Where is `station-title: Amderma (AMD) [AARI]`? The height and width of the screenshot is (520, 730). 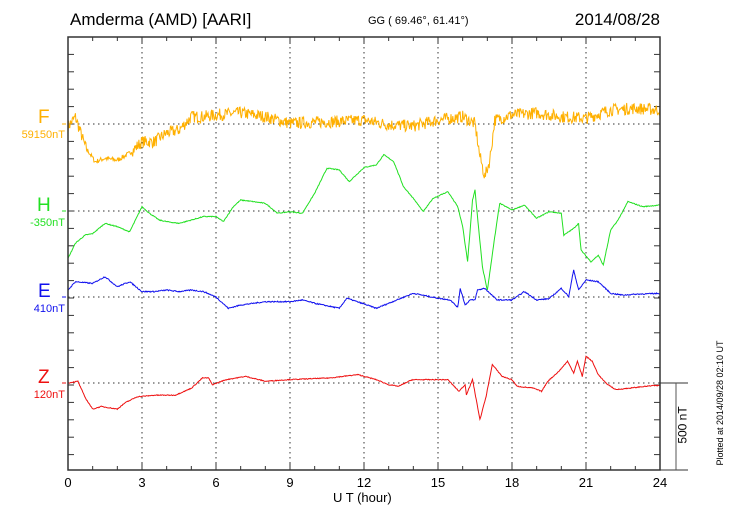 station-title: Amderma (AMD) [AARI] is located at coordinates (161, 19).